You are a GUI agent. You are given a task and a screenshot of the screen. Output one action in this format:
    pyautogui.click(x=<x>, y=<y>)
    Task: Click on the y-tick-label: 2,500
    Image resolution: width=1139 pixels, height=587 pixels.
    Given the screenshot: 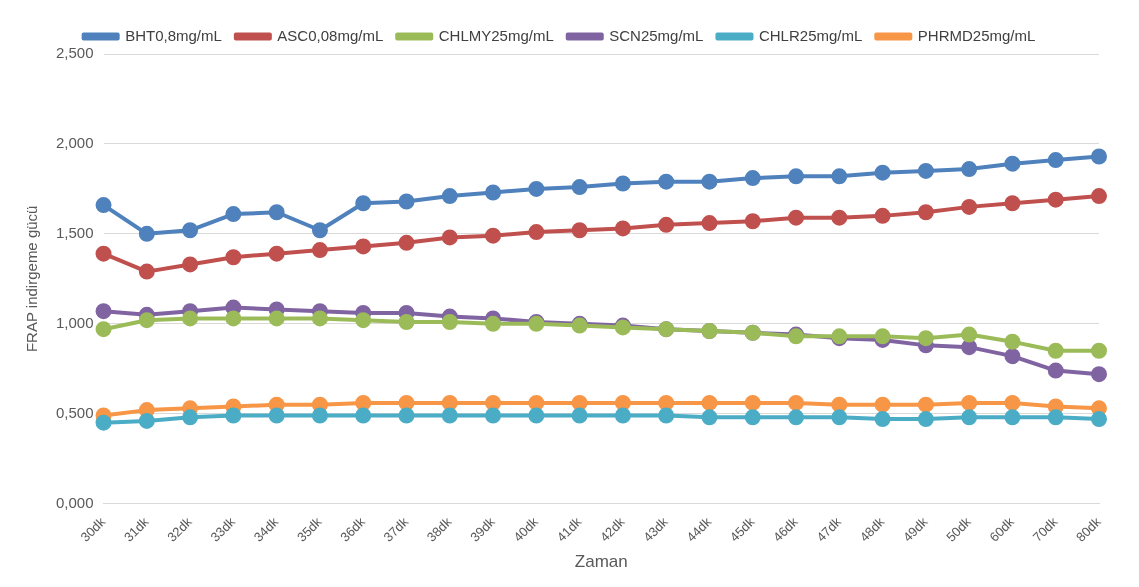 What is the action you would take?
    pyautogui.click(x=74, y=53)
    